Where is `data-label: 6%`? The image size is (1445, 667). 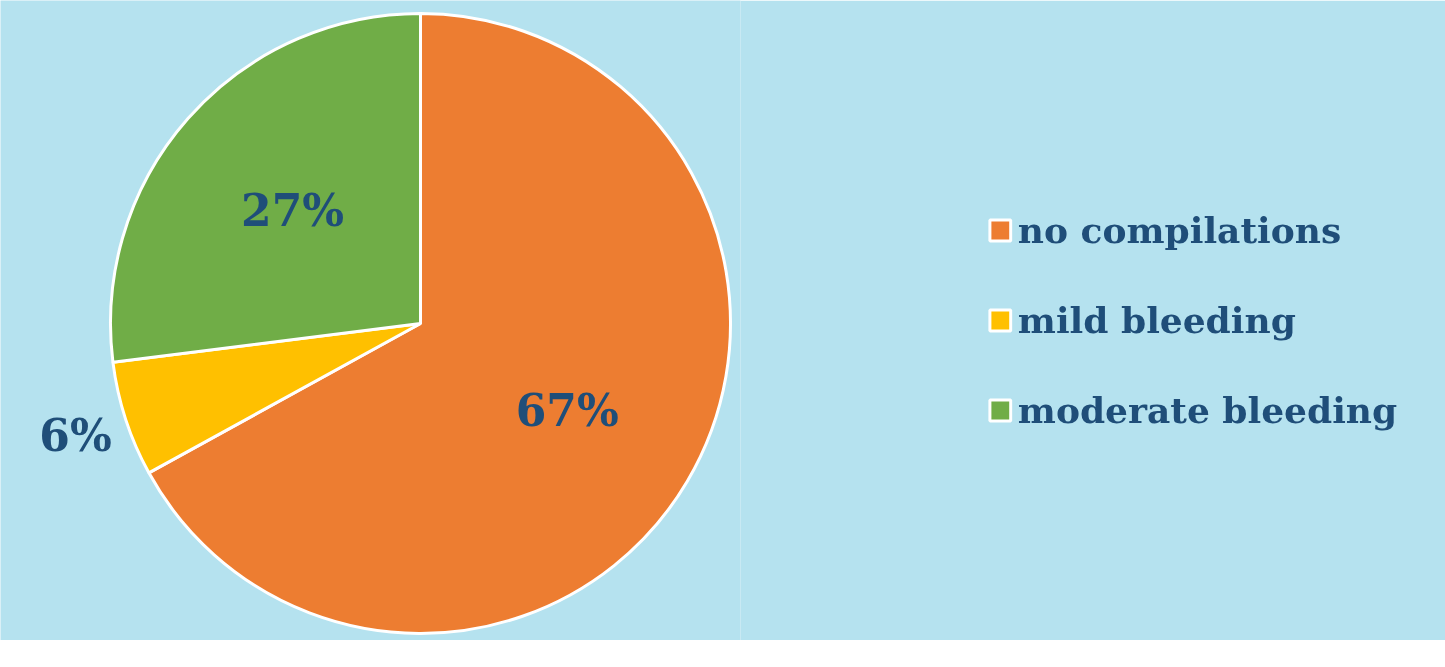
data-label: 6% is located at coordinates (75, 436).